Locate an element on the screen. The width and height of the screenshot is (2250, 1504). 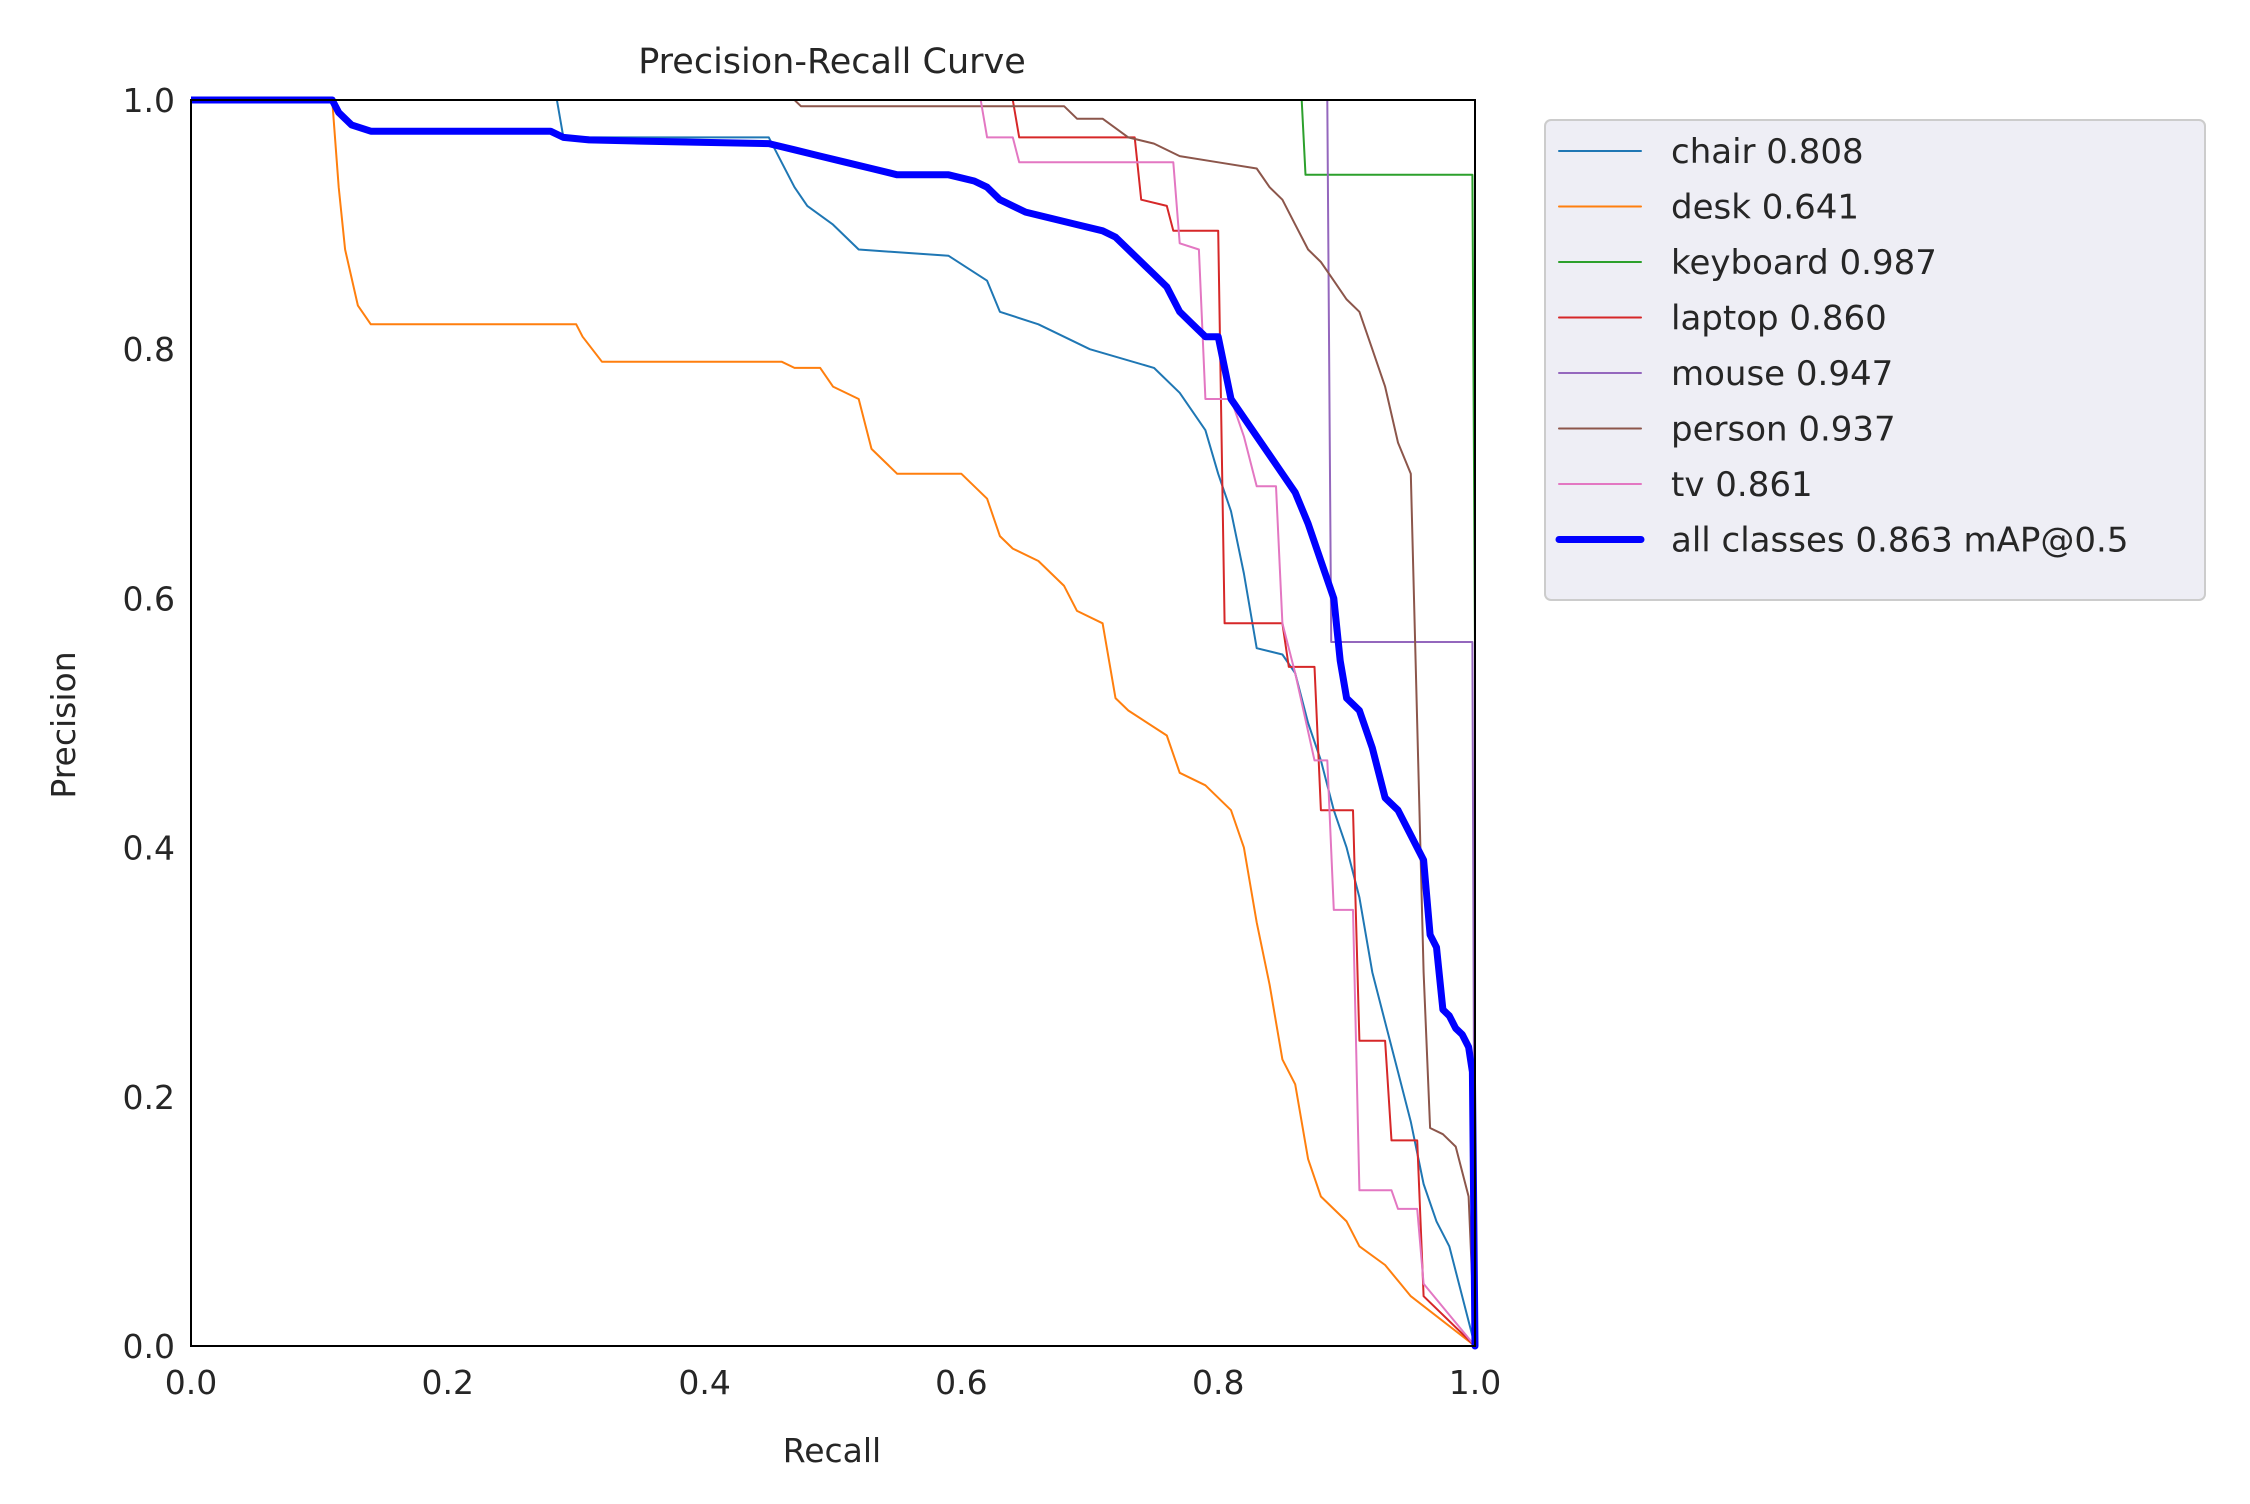
legend-label: chair 0.808 is located at coordinates (1767, 152).